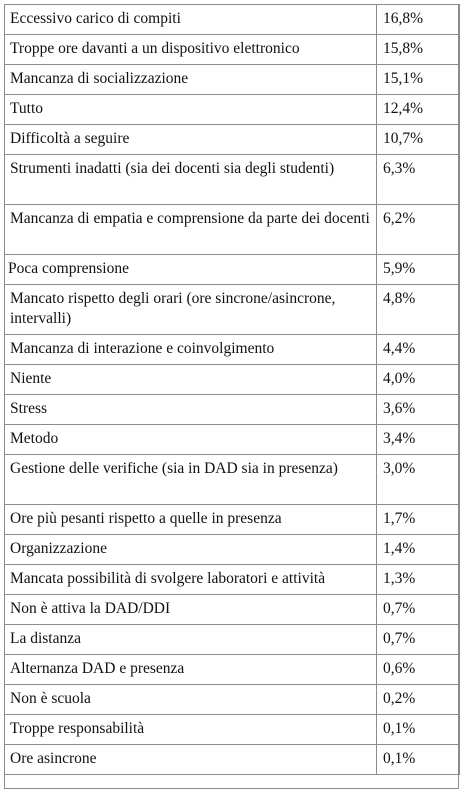 The image size is (468, 796). What do you see at coordinates (418, 349) in the screenshot?
I see `row-value: 4,4%` at bounding box center [418, 349].